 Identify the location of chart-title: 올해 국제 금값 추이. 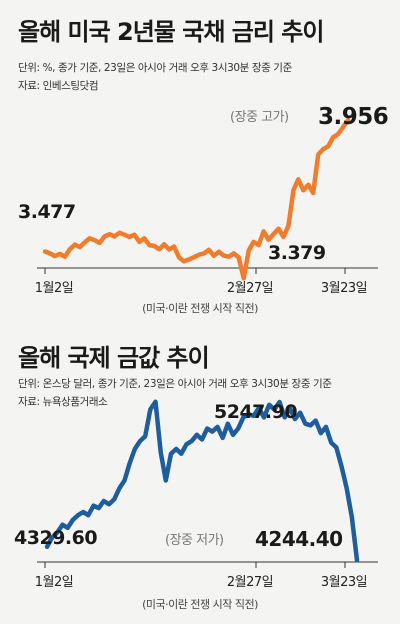
(114, 358).